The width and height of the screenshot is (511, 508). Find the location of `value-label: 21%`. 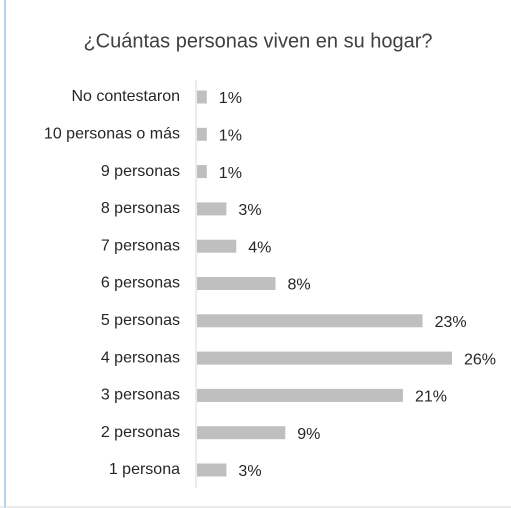

value-label: 21% is located at coordinates (431, 397).